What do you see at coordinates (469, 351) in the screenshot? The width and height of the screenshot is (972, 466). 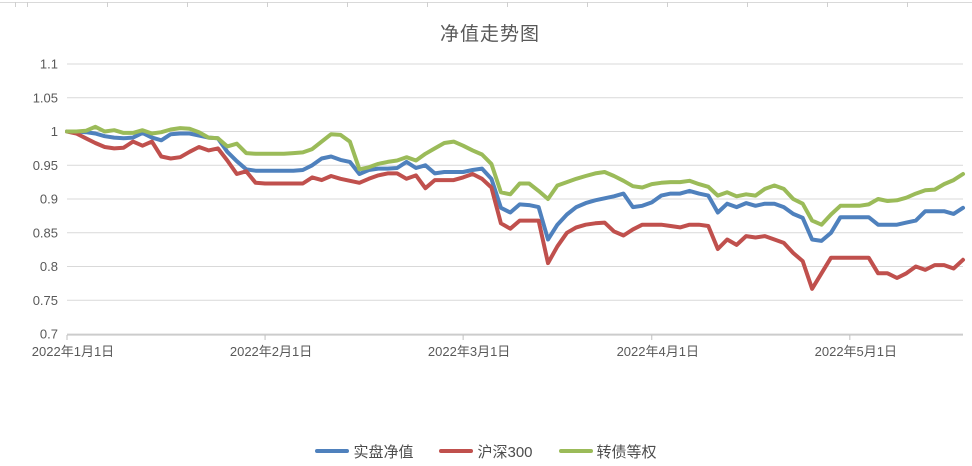 I see `x-axis-tick-label: 2022年3月1日` at bounding box center [469, 351].